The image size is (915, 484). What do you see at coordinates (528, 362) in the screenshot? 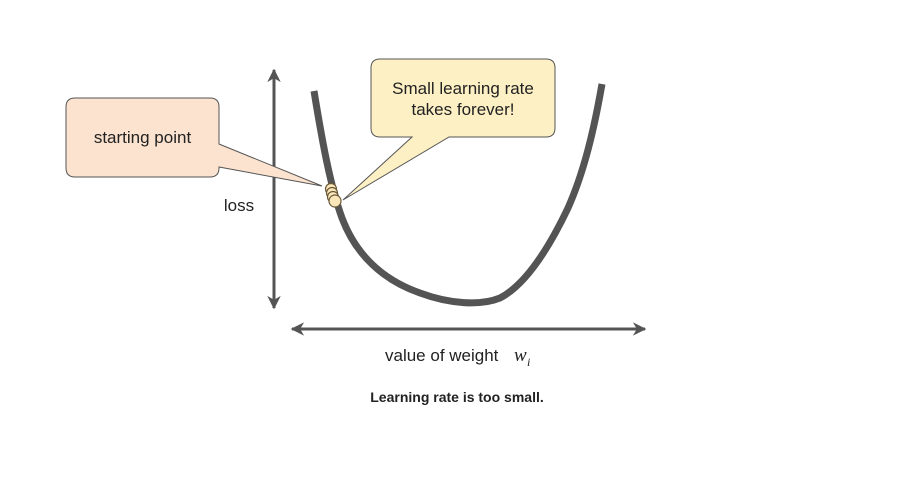
I see `x-axis-variable-subscript: i` at bounding box center [528, 362].